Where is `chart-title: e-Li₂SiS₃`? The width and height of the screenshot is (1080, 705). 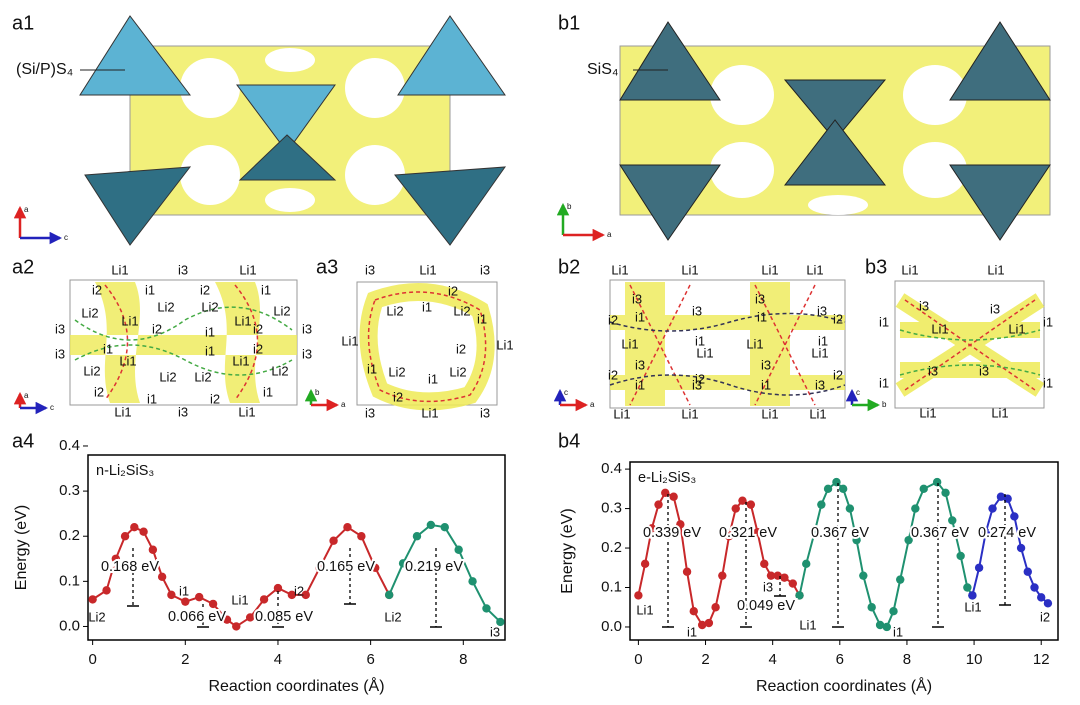 chart-title: e-Li₂SiS₃ is located at coordinates (667, 478).